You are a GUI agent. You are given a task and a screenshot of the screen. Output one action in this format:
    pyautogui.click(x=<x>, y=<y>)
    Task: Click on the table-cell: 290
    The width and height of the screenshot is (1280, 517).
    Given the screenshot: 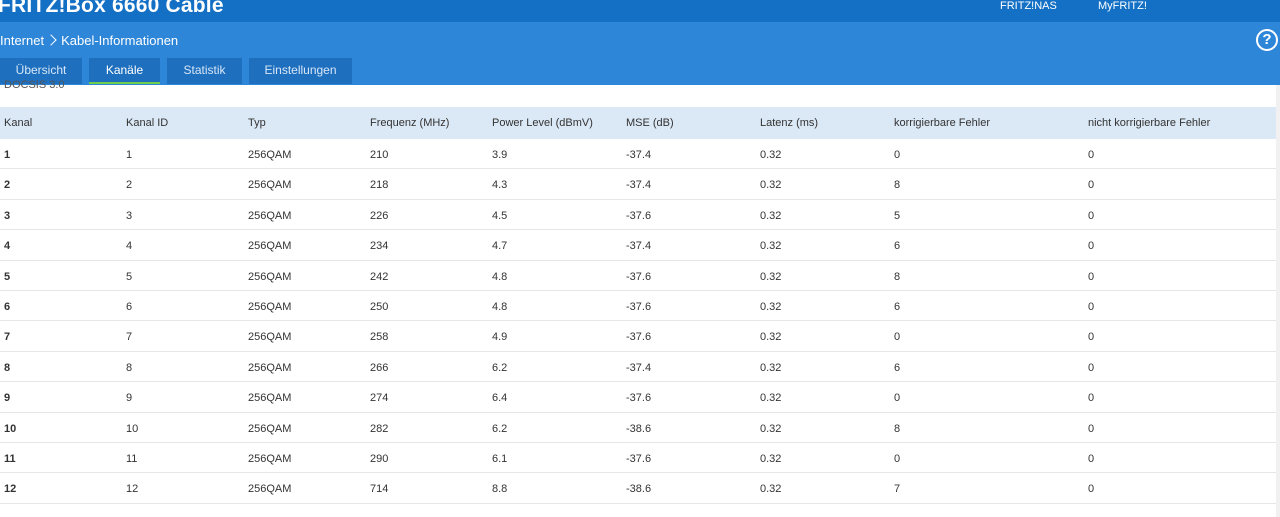 What is the action you would take?
    pyautogui.click(x=379, y=459)
    